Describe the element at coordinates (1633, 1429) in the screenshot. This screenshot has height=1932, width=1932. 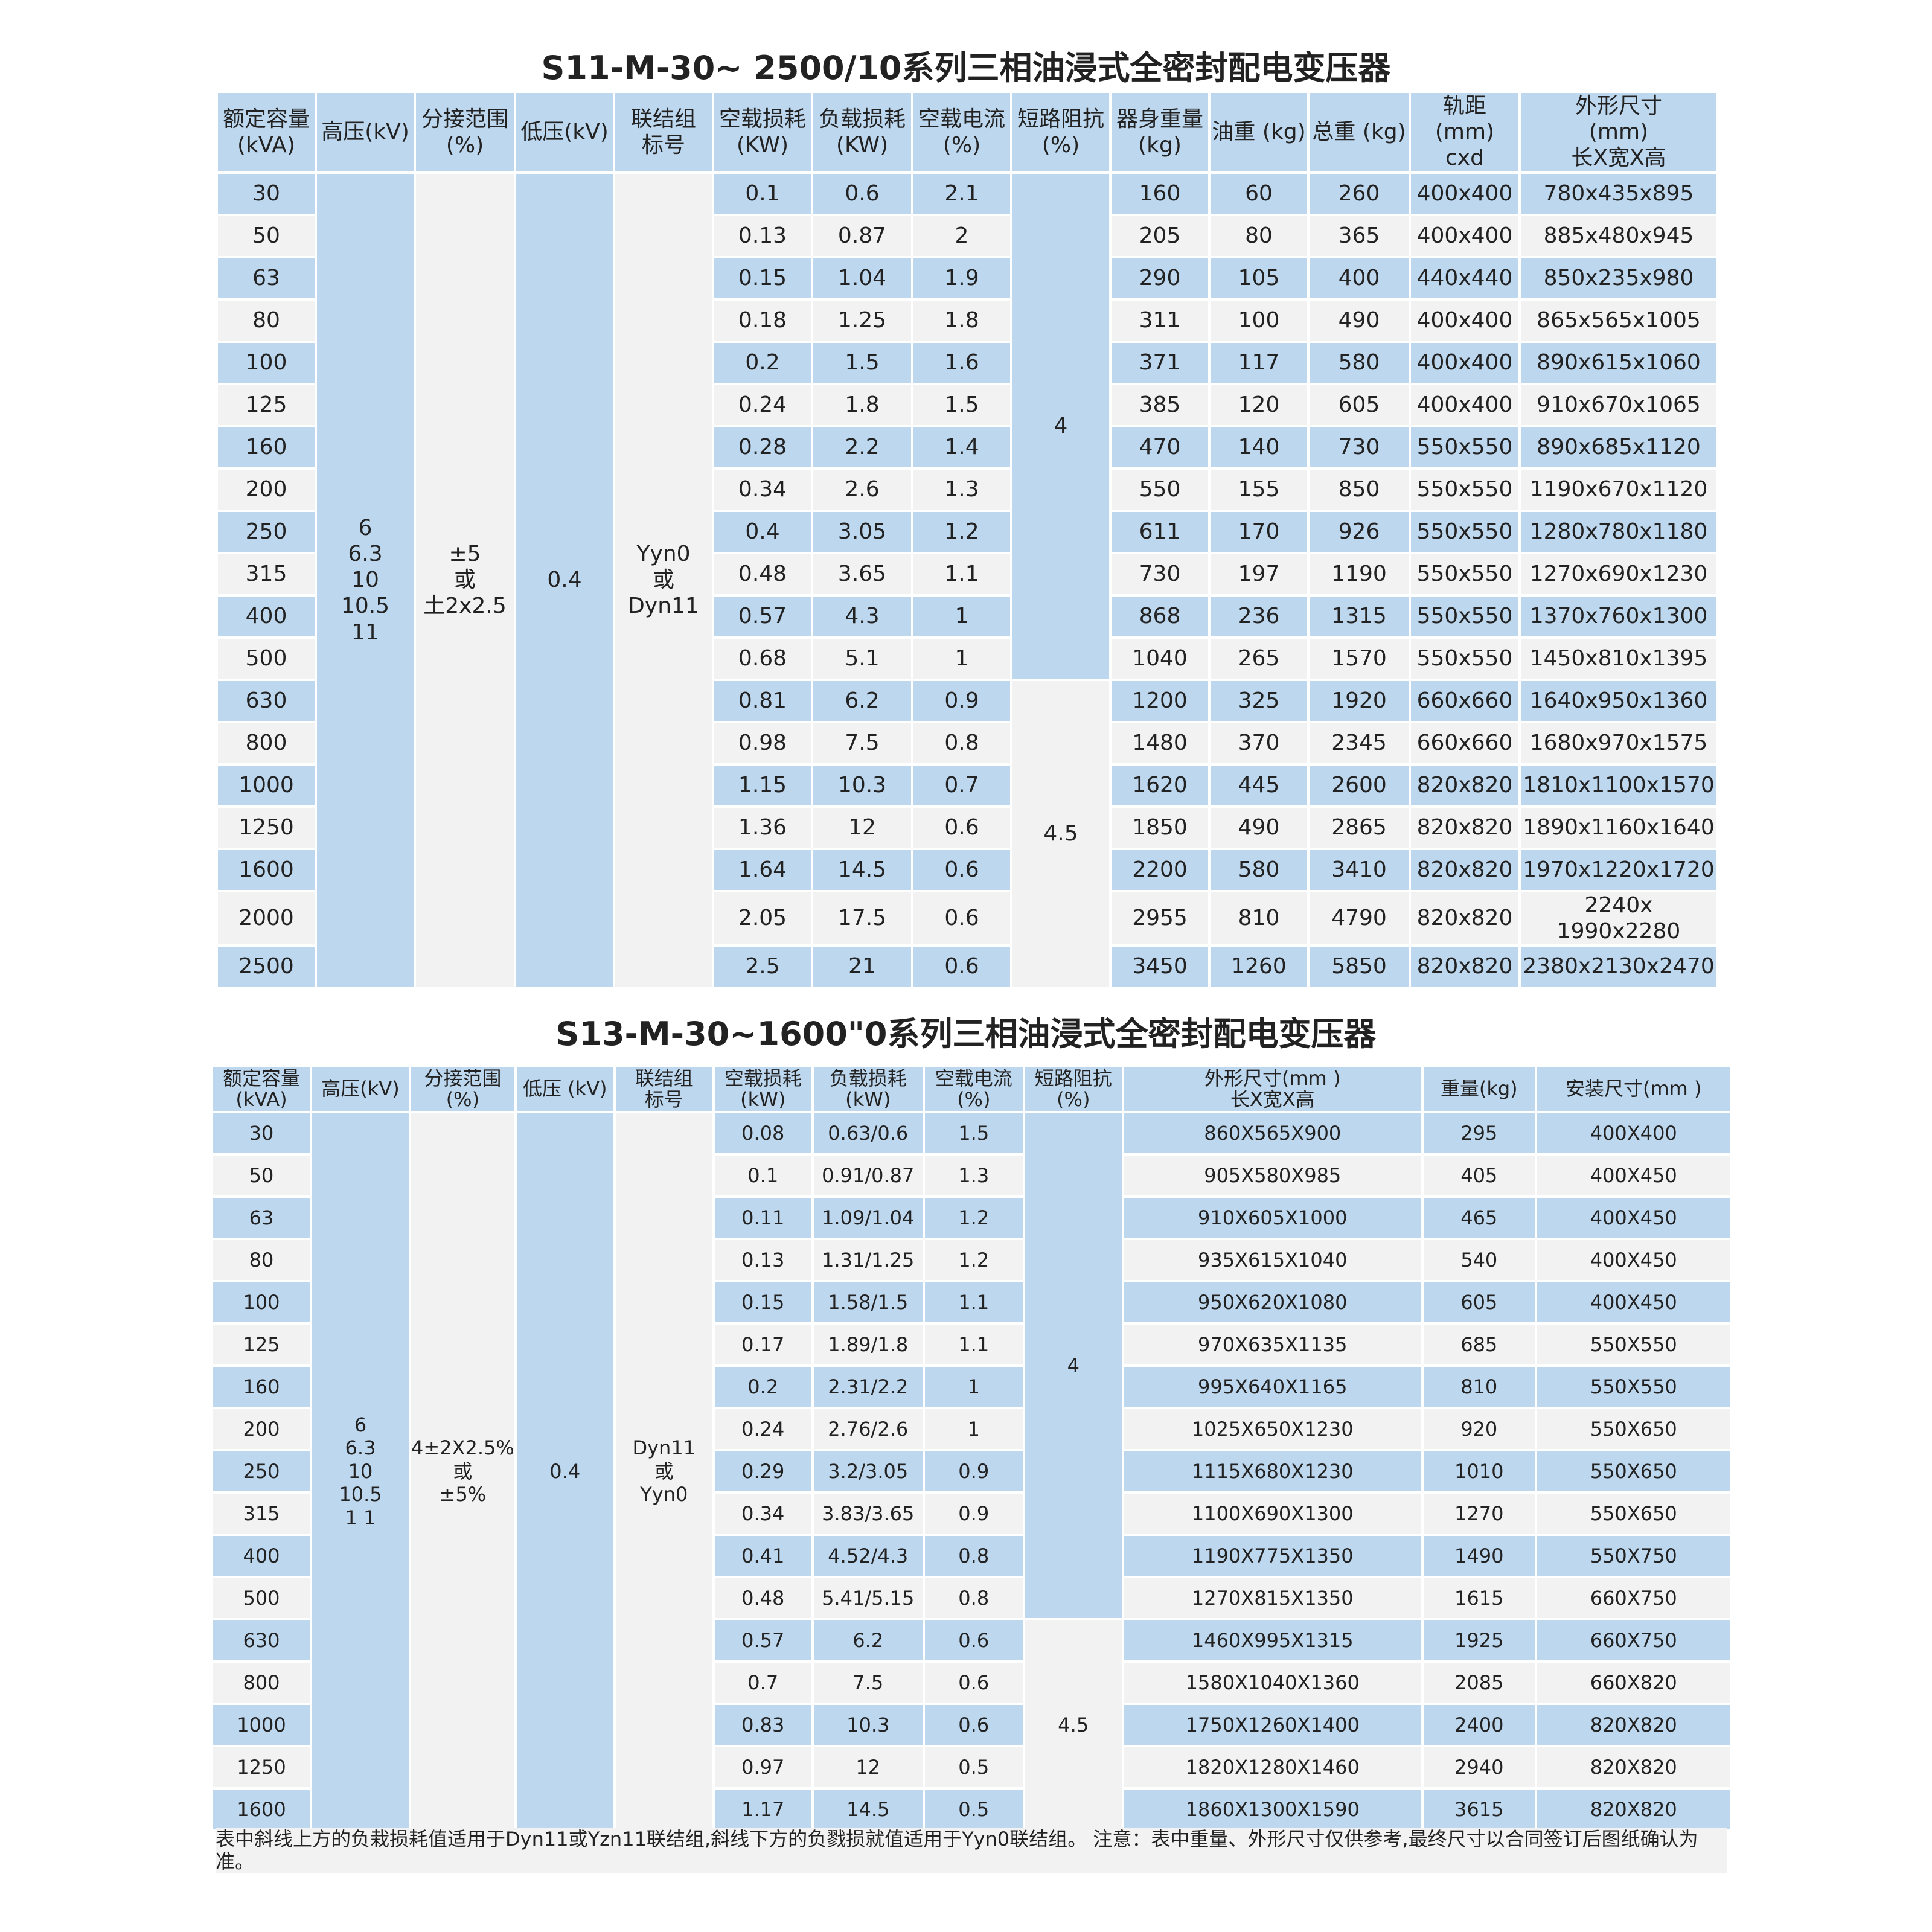
I see `cell: 550X650` at that location.